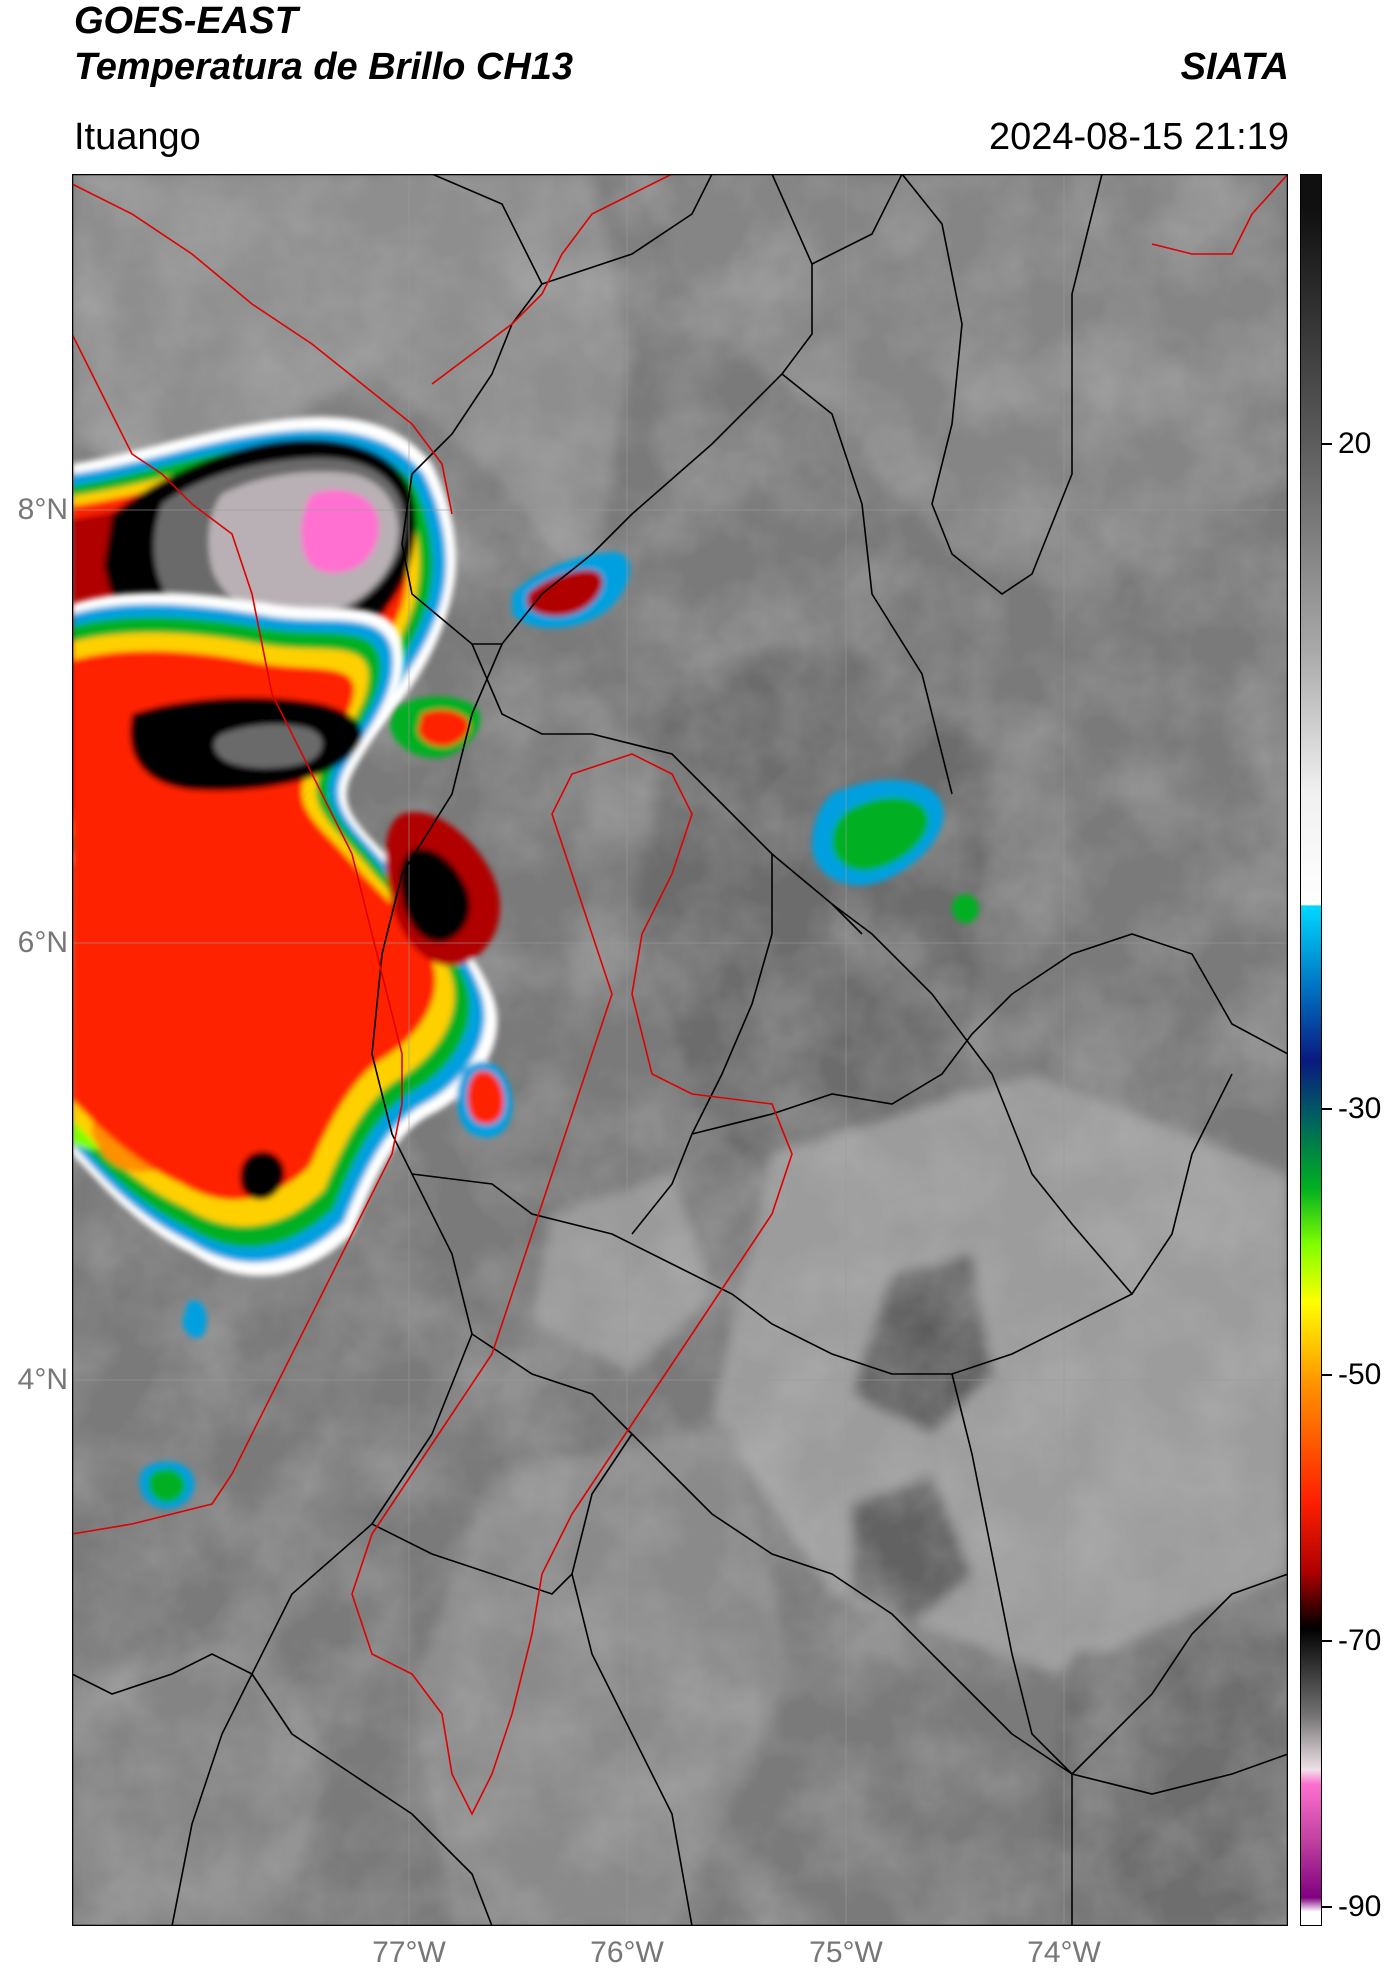 The image size is (1384, 1981). I want to click on colorbar-tick-minus70, so click(1327, 1641).